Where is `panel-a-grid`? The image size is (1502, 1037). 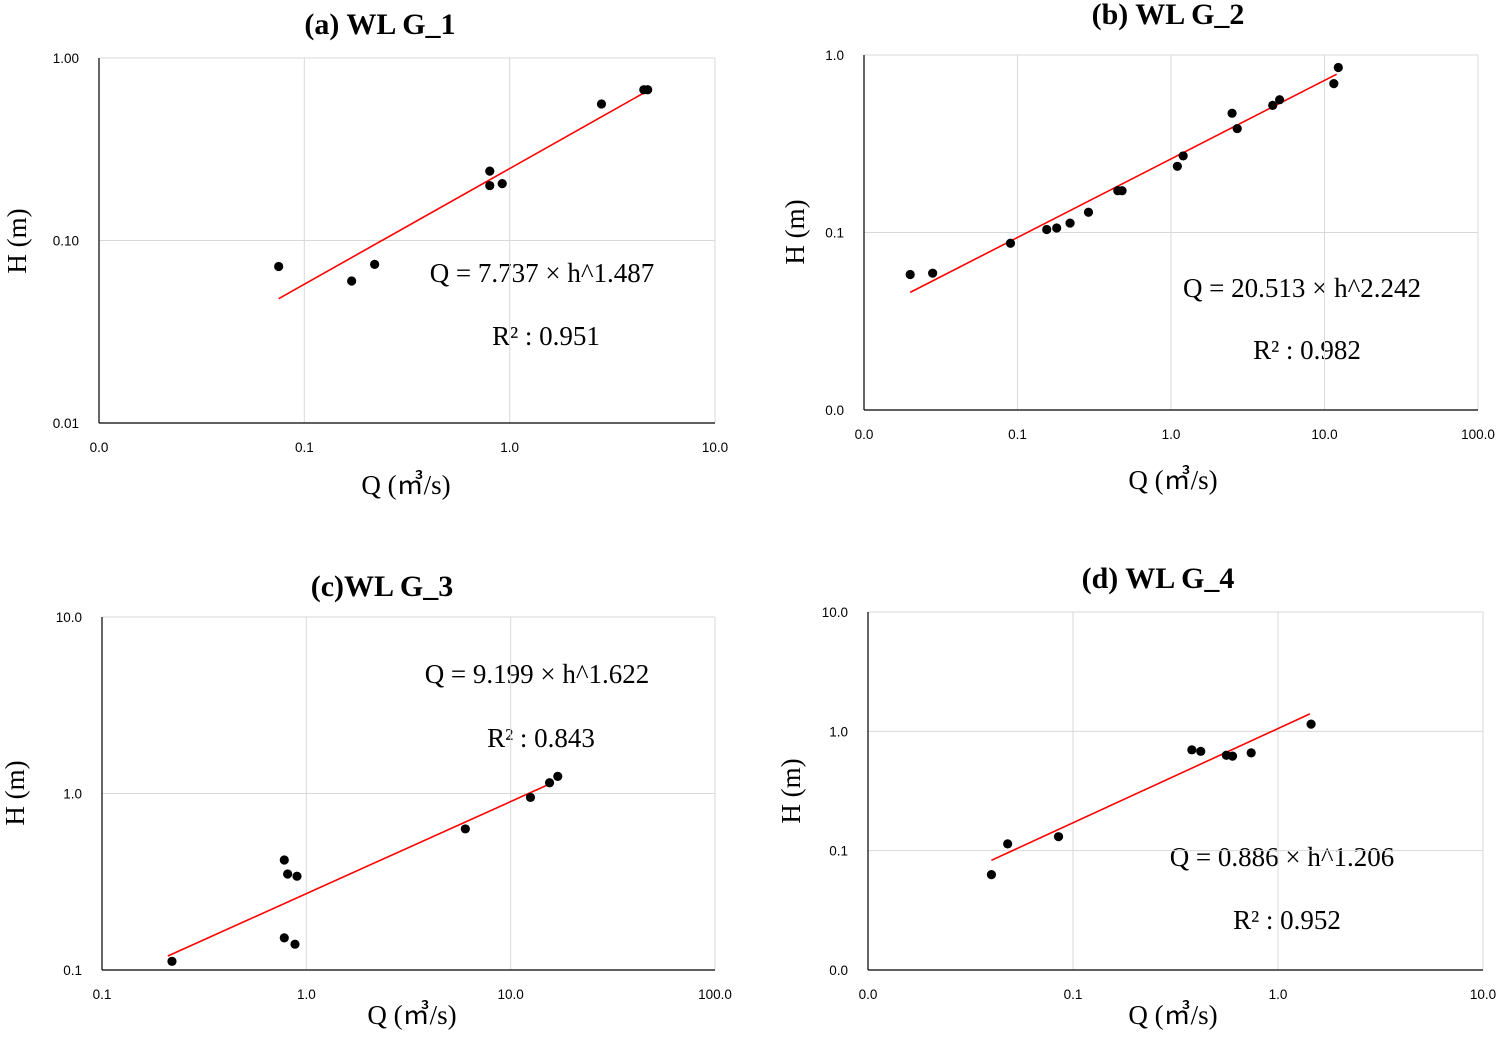
panel-a-grid is located at coordinates (407, 240).